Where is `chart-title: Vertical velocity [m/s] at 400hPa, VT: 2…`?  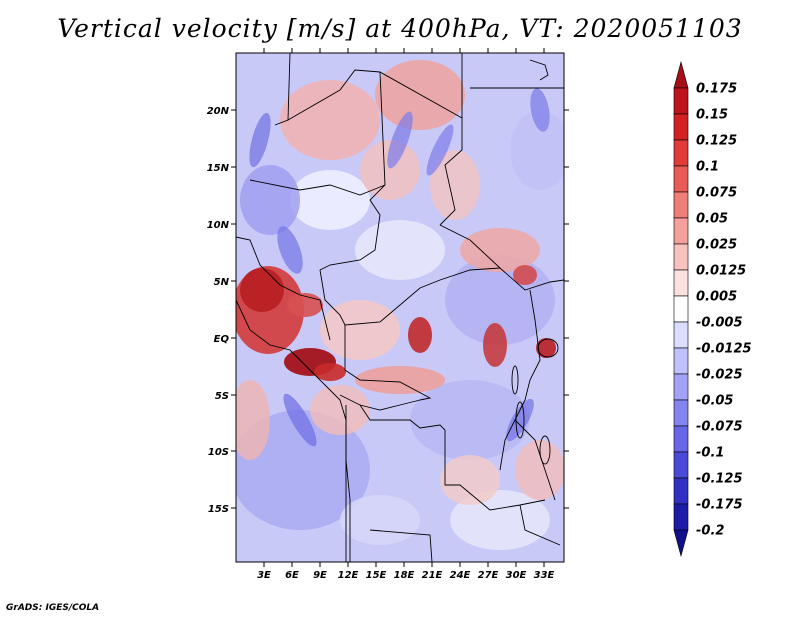 chart-title: Vertical velocity [m/s] at 400hPa, VT: 2… is located at coordinates (400, 28).